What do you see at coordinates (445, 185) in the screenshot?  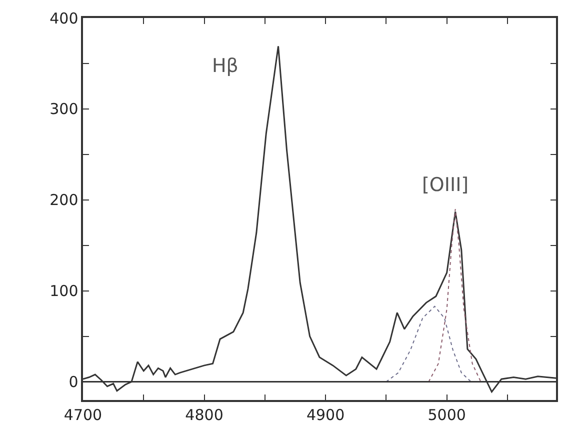 I see `annotation: [OIII]` at bounding box center [445, 185].